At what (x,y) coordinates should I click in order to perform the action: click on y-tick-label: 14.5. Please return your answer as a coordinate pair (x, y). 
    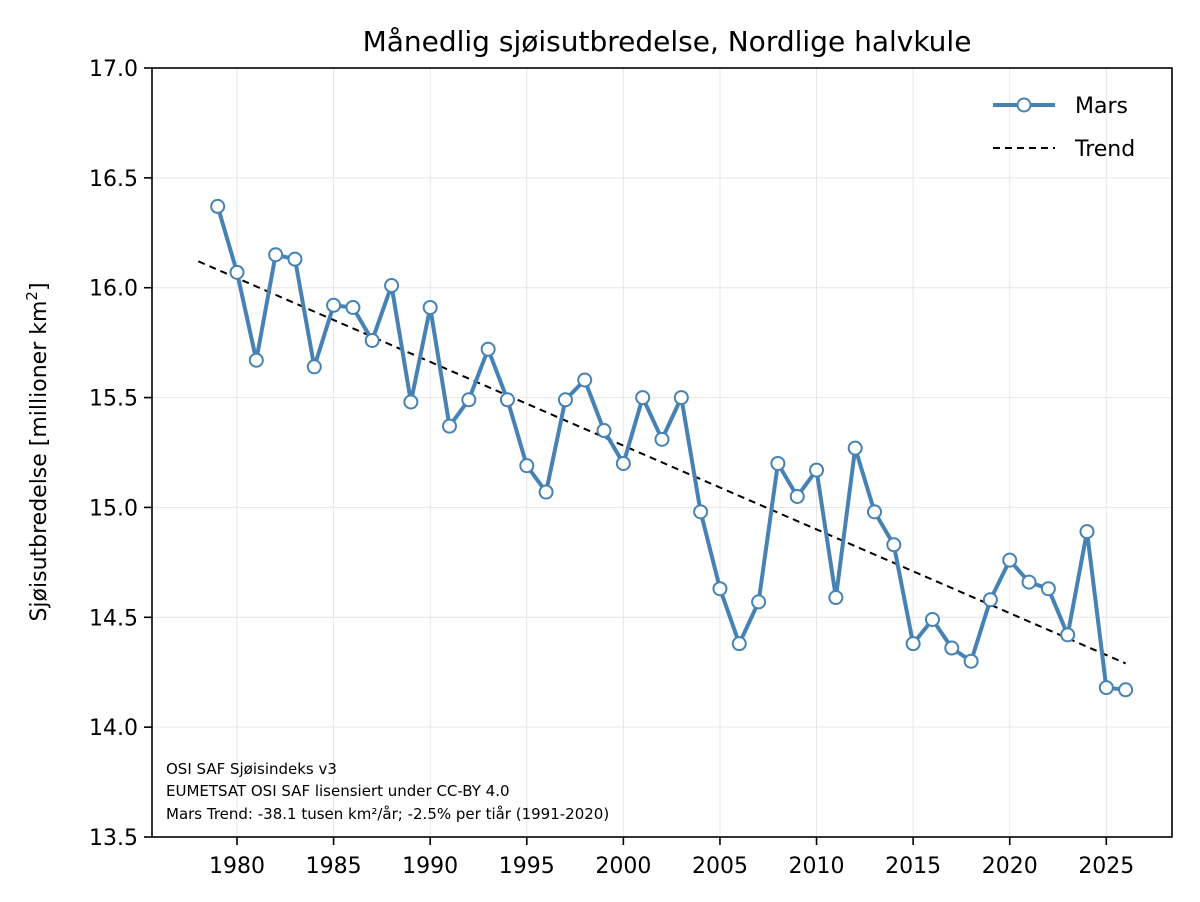
    Looking at the image, I should click on (113, 618).